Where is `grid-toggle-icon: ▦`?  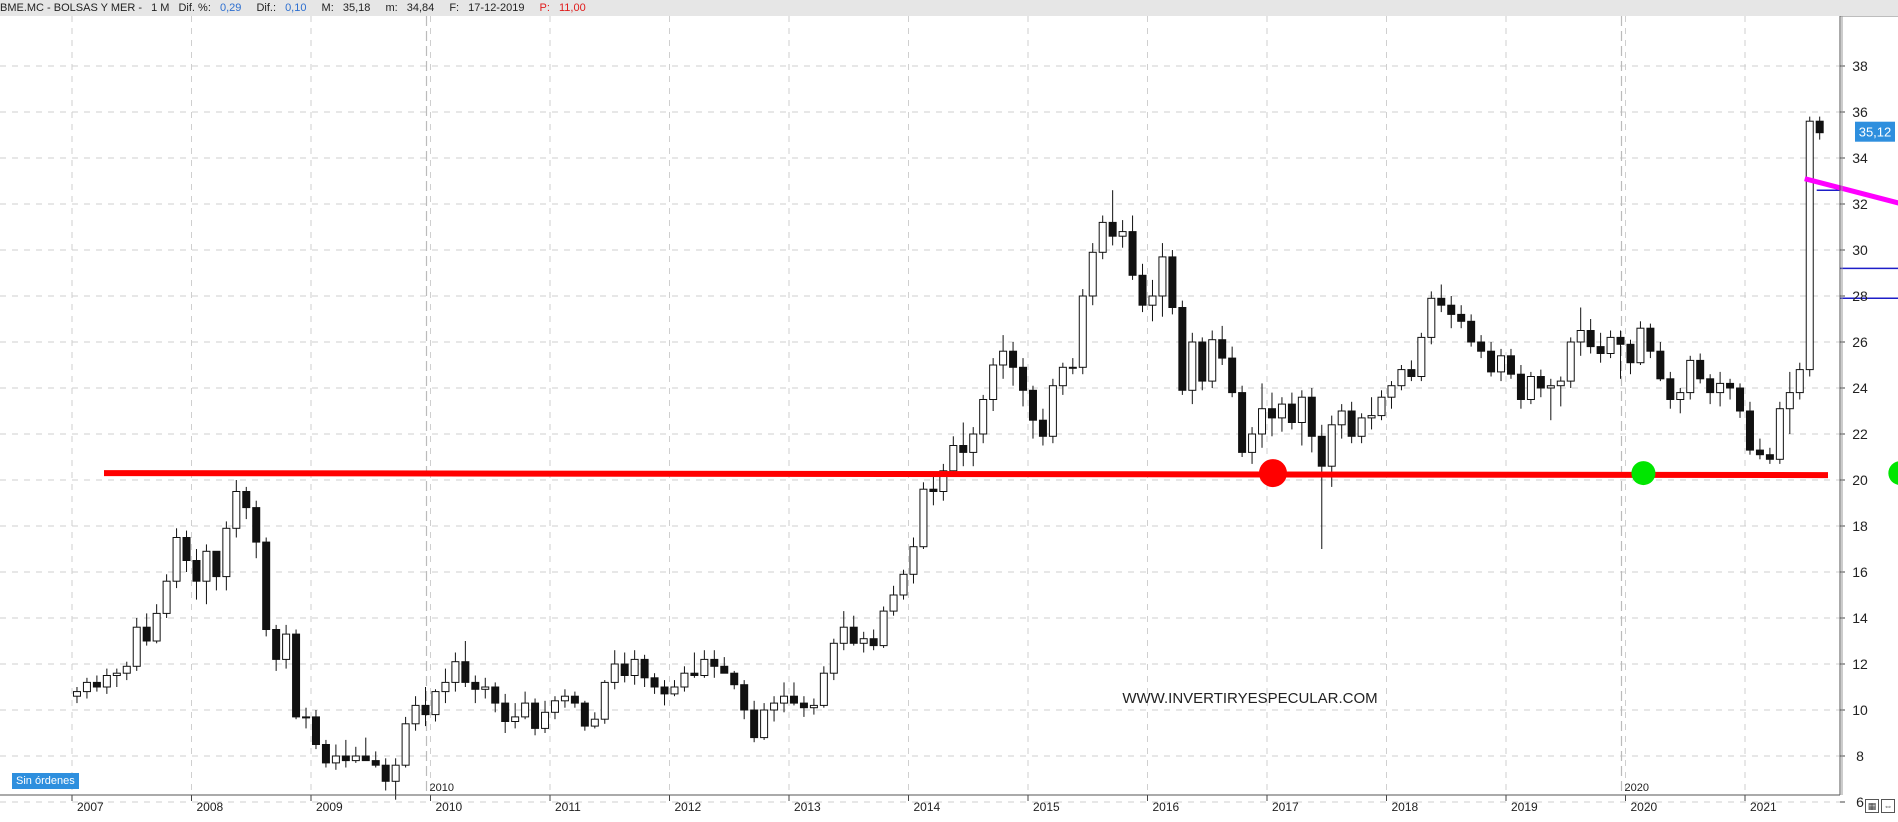
grid-toggle-icon: ▦ is located at coordinates (1872, 806).